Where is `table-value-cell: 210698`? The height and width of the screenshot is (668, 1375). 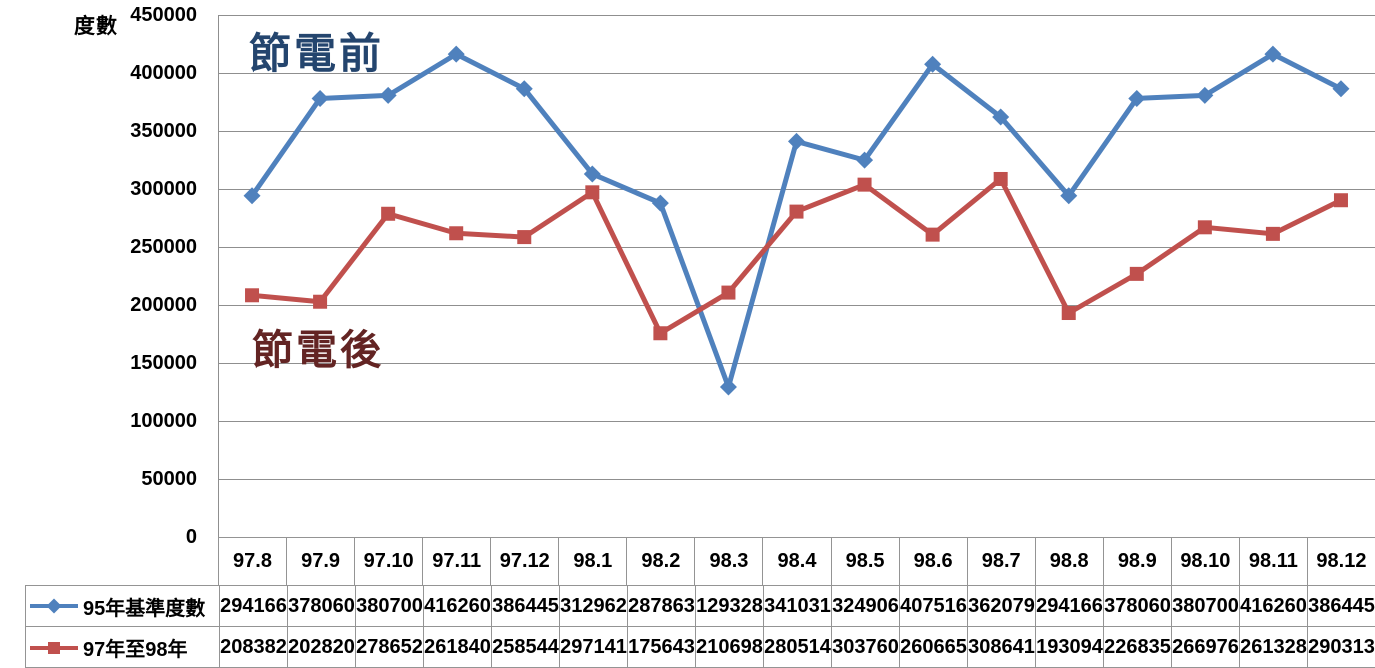 table-value-cell: 210698 is located at coordinates (729, 647).